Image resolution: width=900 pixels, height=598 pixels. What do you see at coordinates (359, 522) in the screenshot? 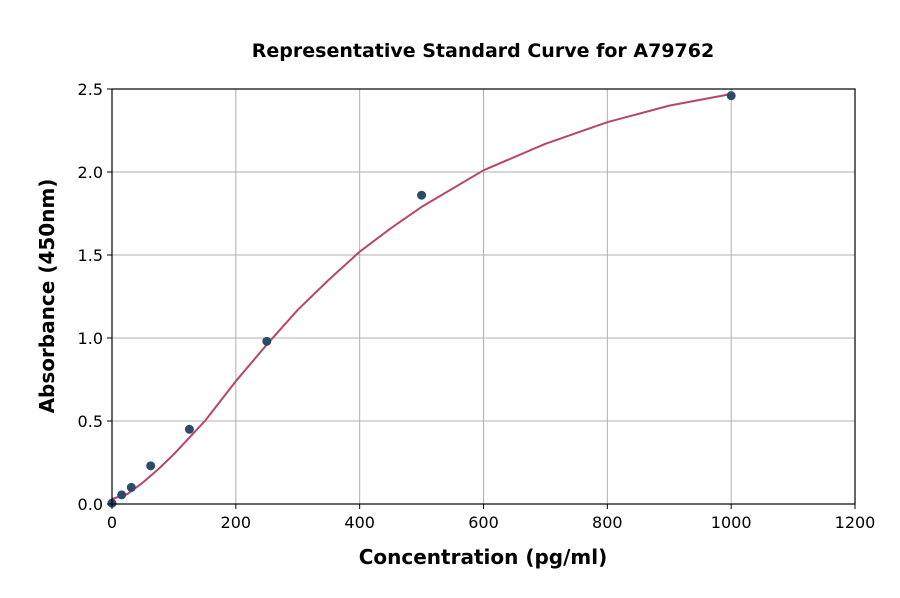
I see `x-tick-label: 400` at bounding box center [359, 522].